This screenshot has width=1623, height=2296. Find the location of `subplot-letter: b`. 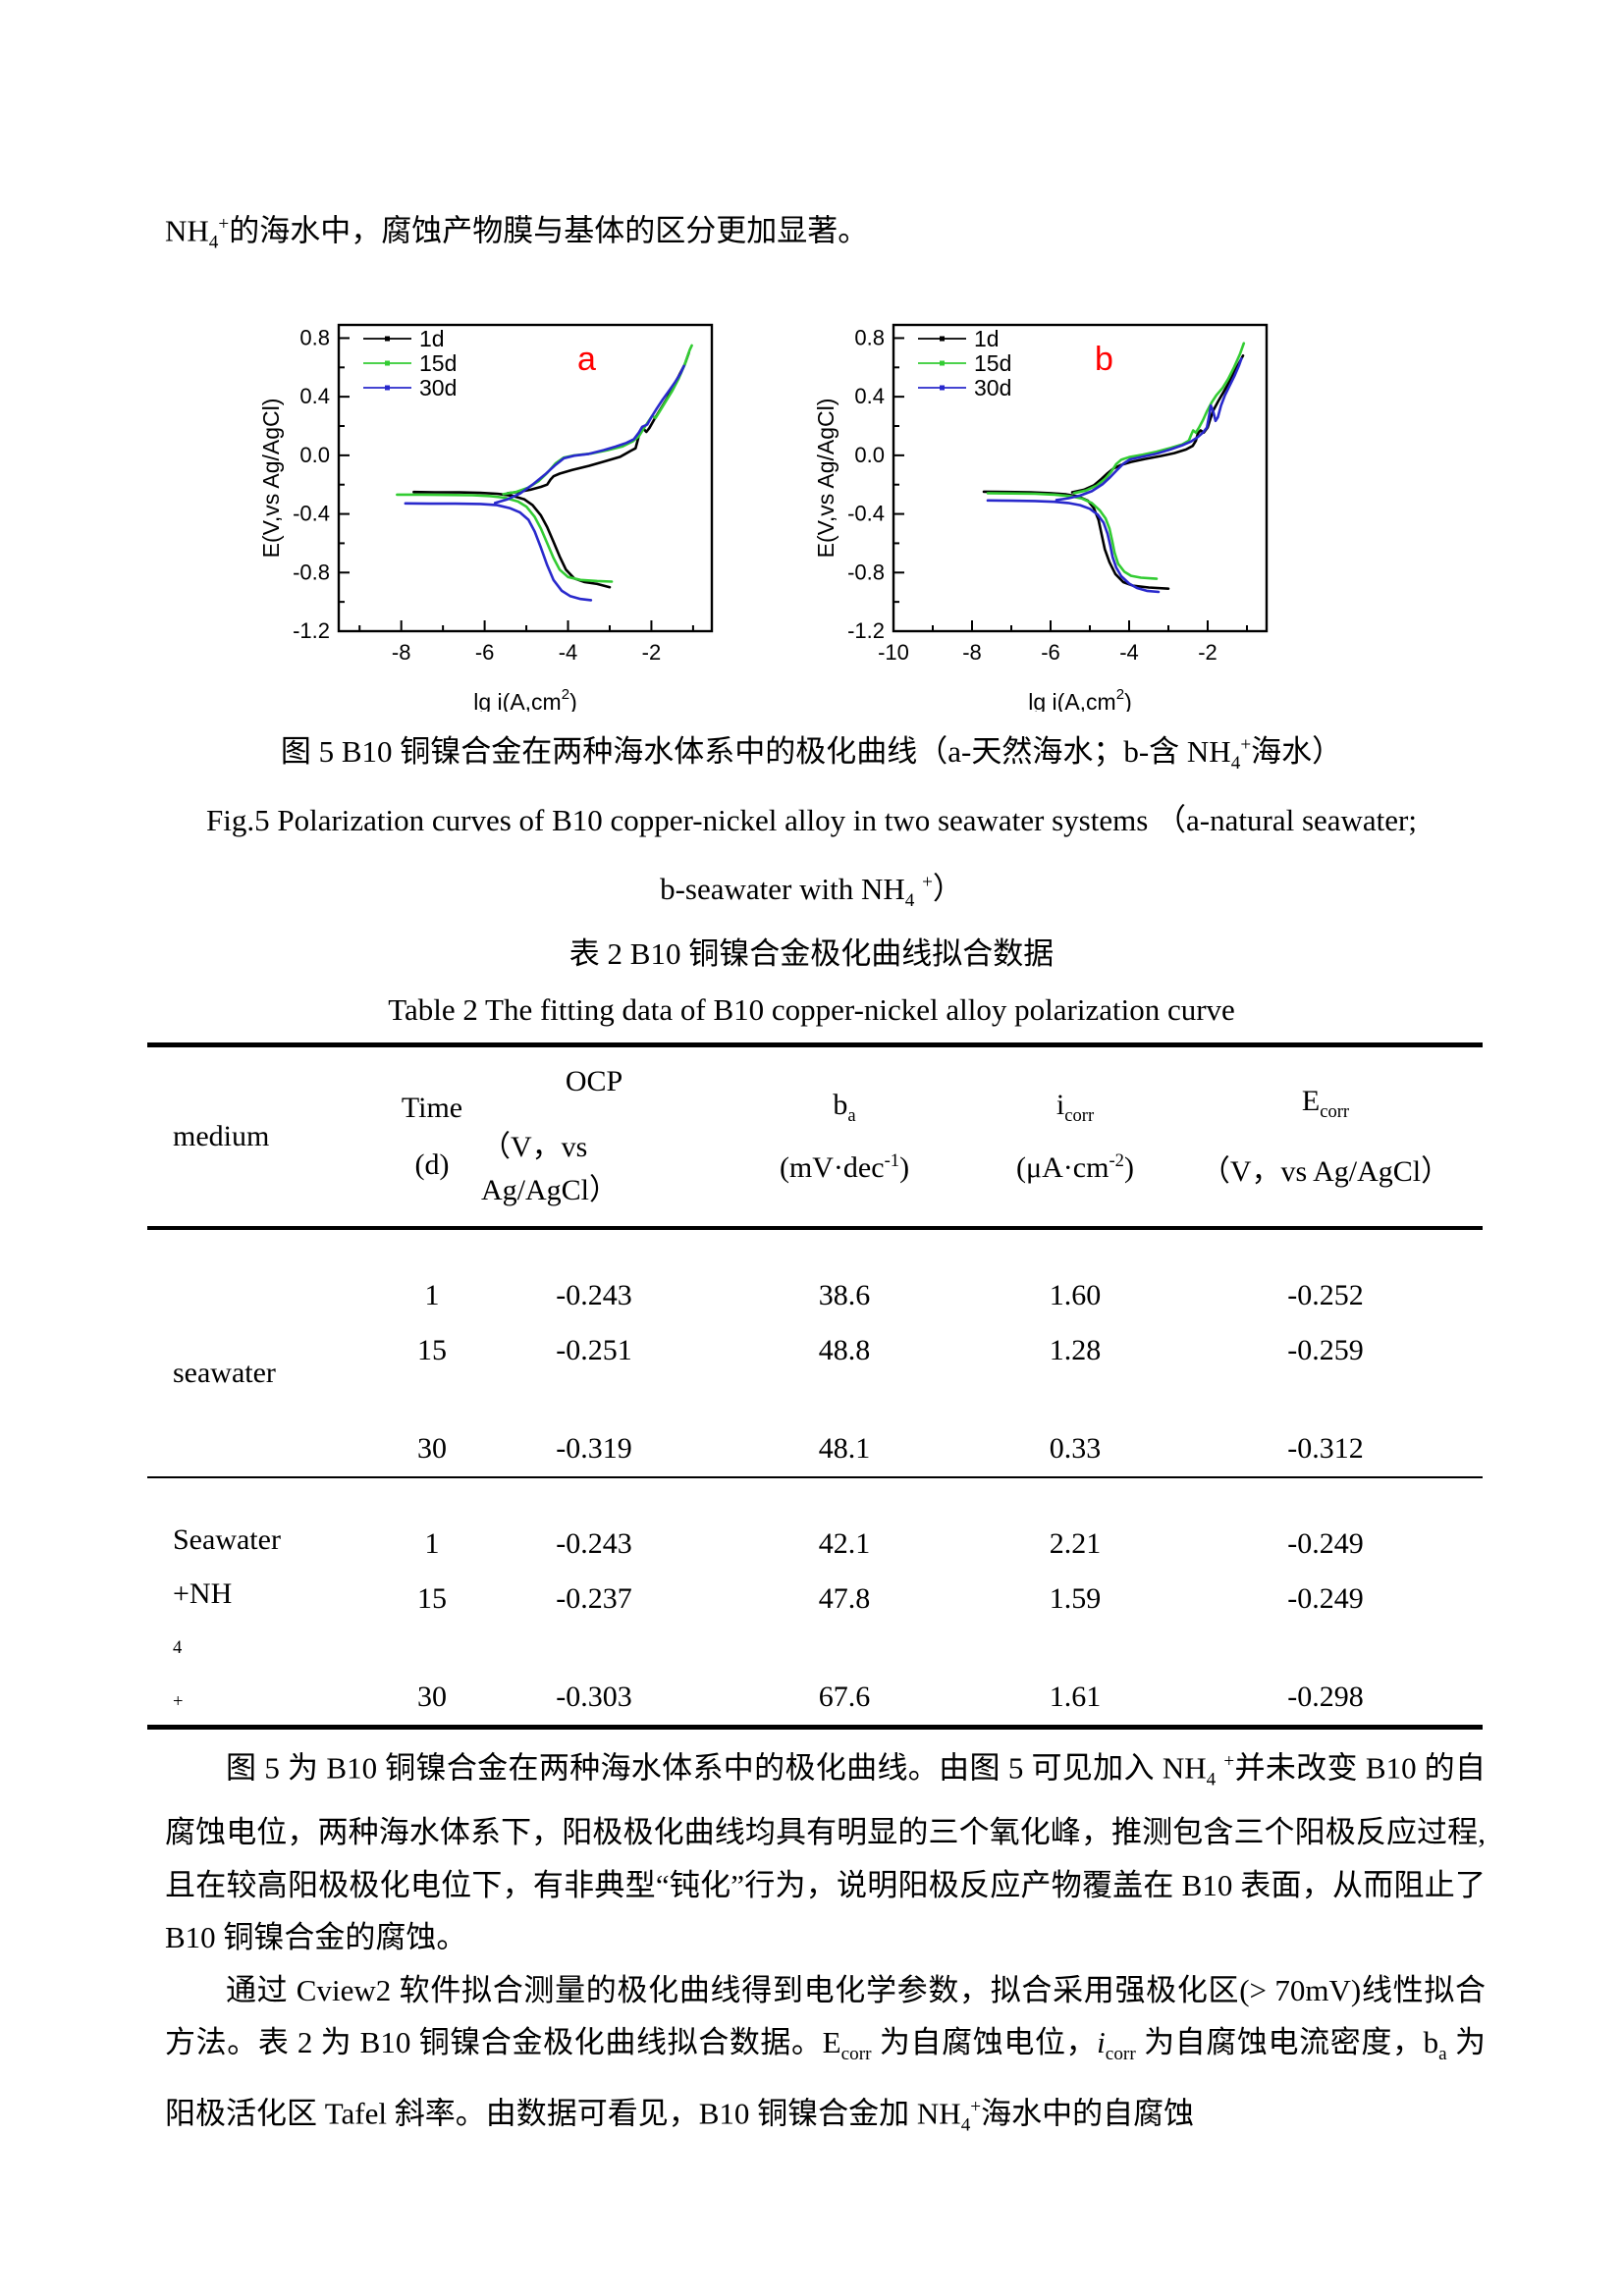

subplot-letter: b is located at coordinates (1104, 360).